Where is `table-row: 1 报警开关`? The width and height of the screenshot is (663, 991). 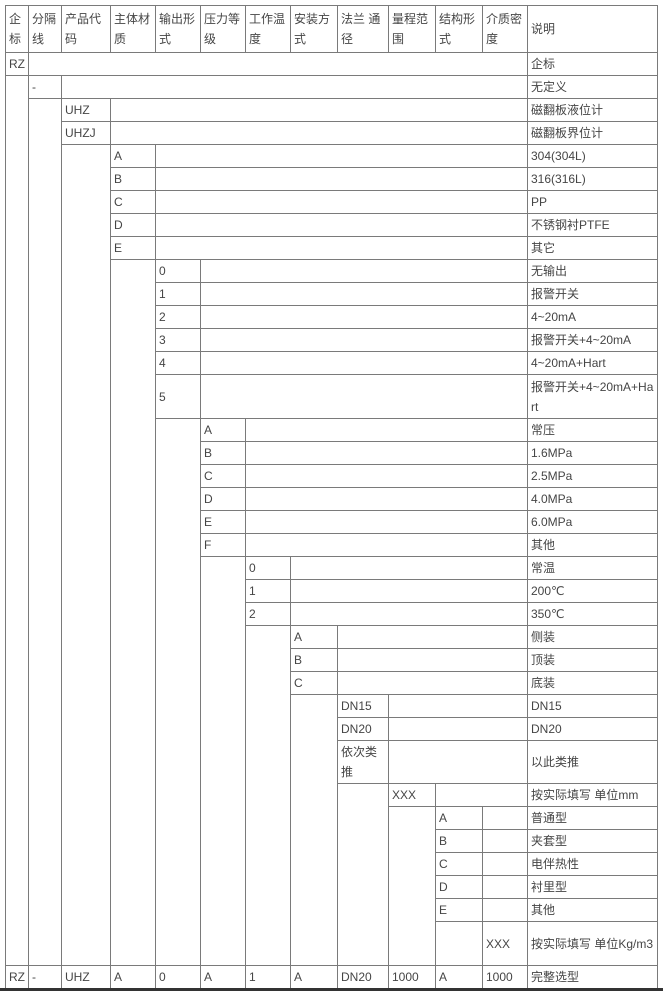
table-row: 1 报警开关 is located at coordinates (332, 294).